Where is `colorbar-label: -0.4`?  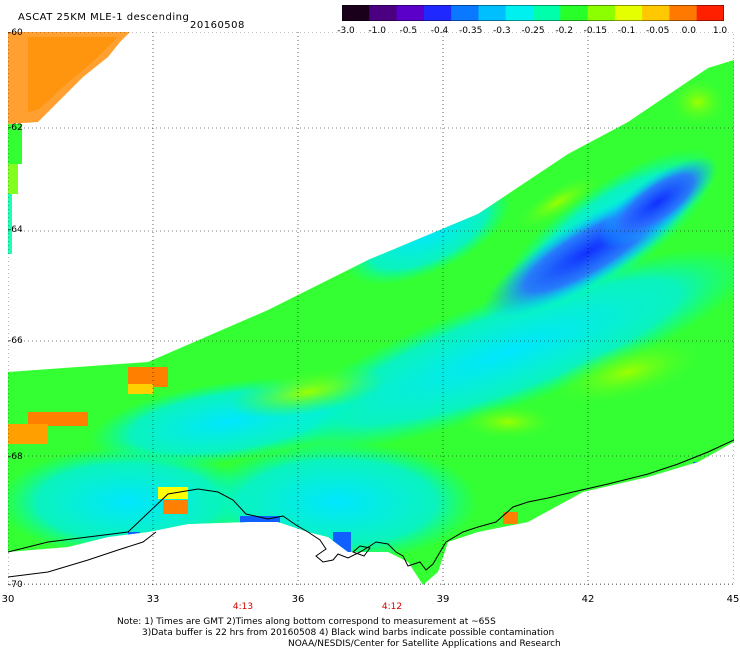
colorbar-label: -0.4 is located at coordinates (439, 31).